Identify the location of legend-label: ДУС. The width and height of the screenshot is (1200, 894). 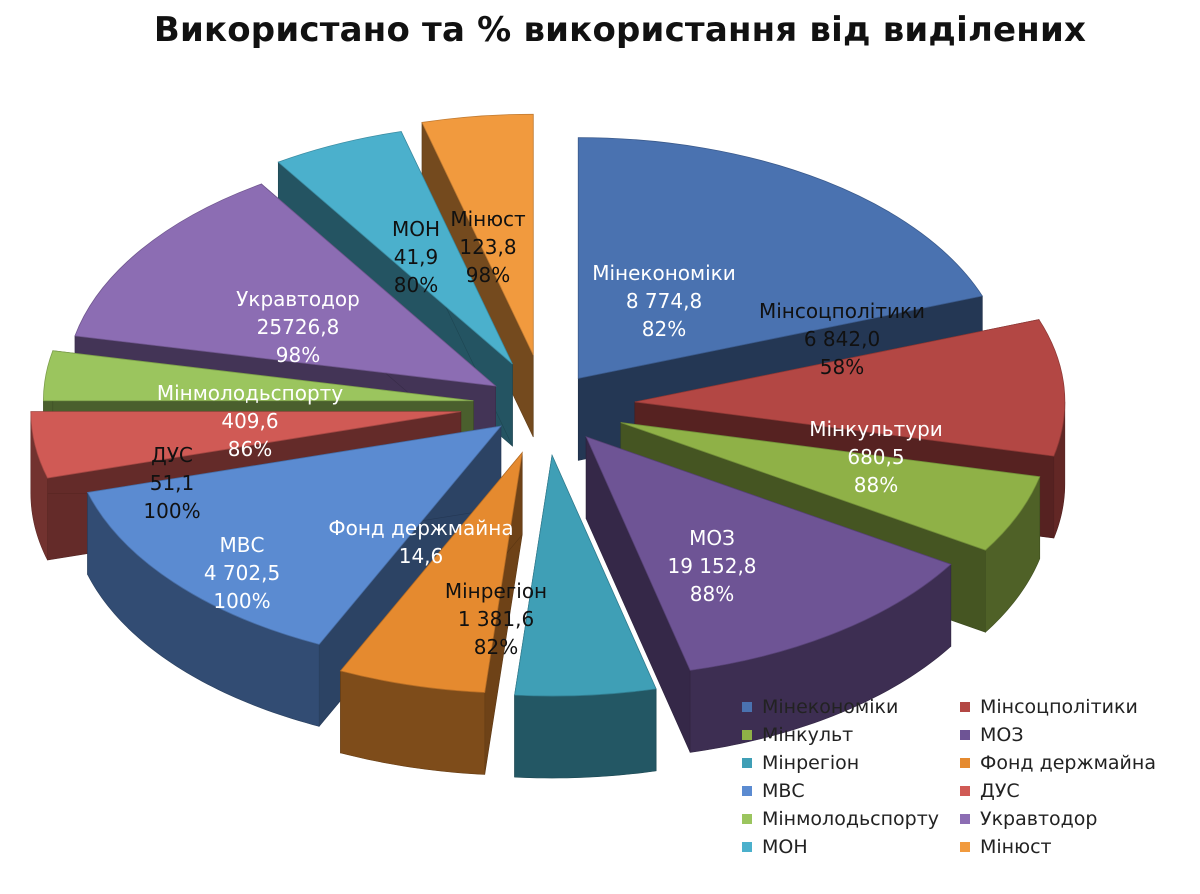
(1000, 791).